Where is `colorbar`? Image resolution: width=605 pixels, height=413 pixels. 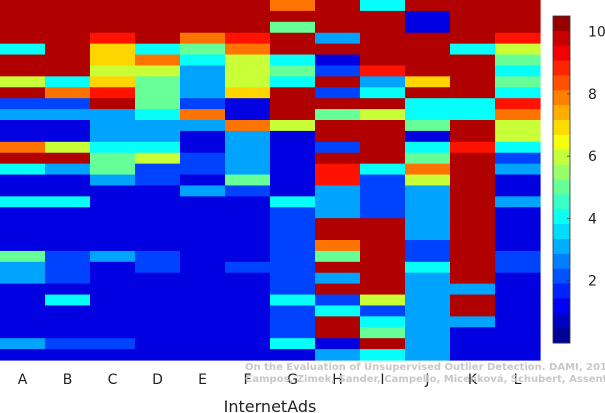 colorbar is located at coordinates (561, 179).